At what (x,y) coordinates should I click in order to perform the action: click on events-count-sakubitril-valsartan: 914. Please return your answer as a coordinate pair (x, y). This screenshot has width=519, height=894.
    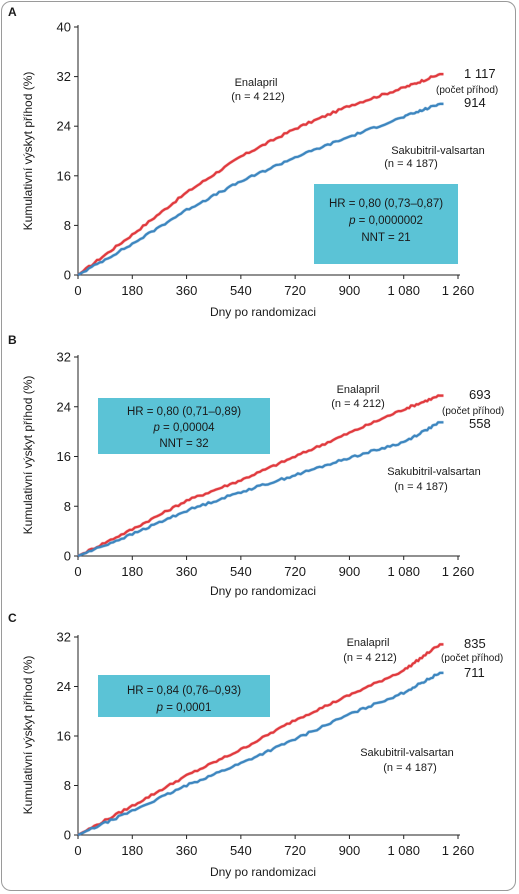
    Looking at the image, I should click on (475, 102).